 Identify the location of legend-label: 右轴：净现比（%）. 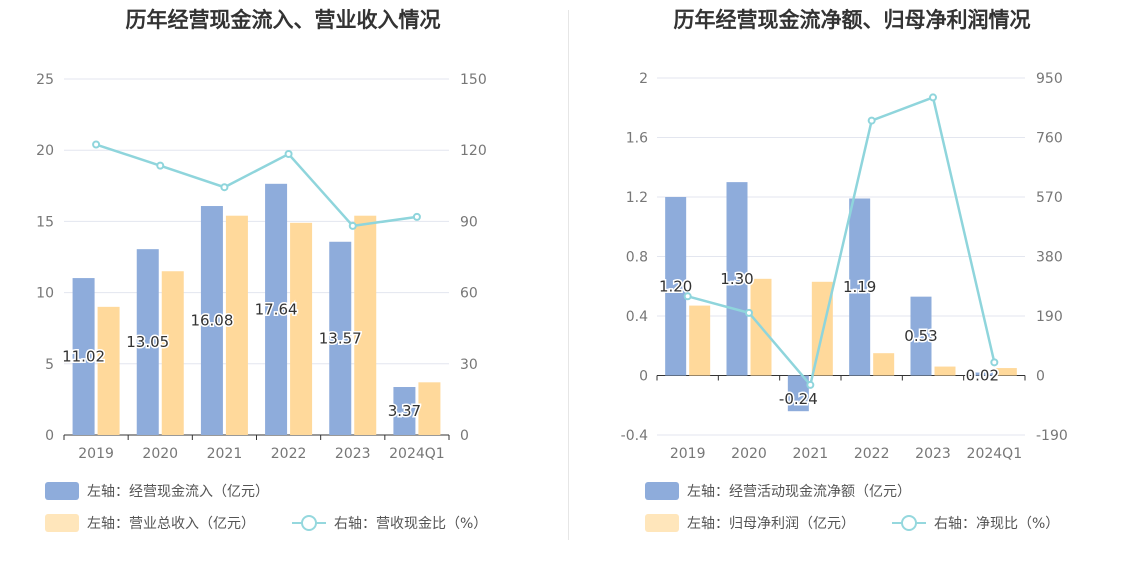
(997, 524).